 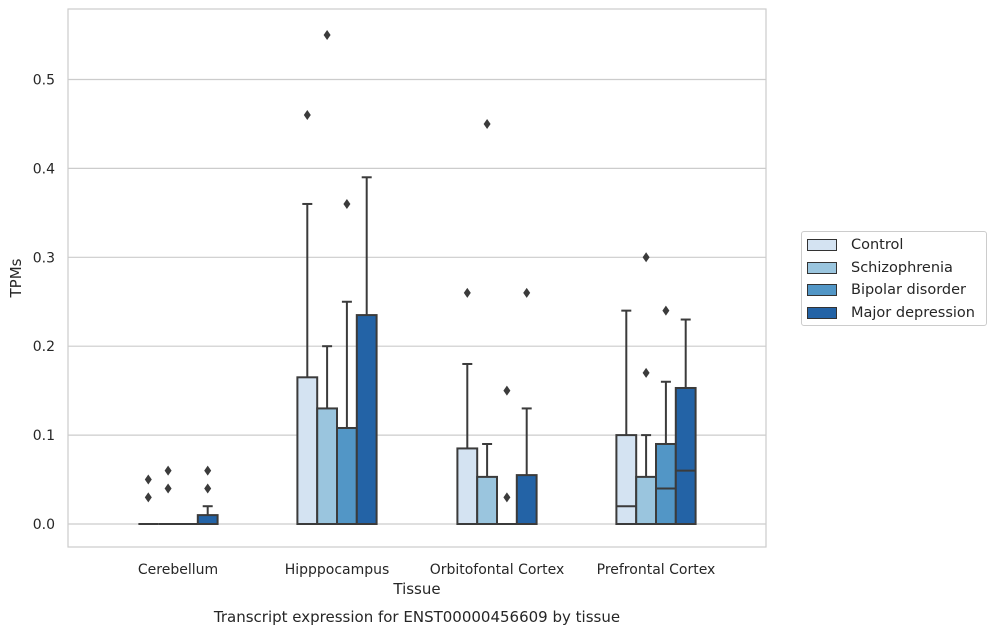 I want to click on y-tick-label: 0.4, so click(x=44, y=169).